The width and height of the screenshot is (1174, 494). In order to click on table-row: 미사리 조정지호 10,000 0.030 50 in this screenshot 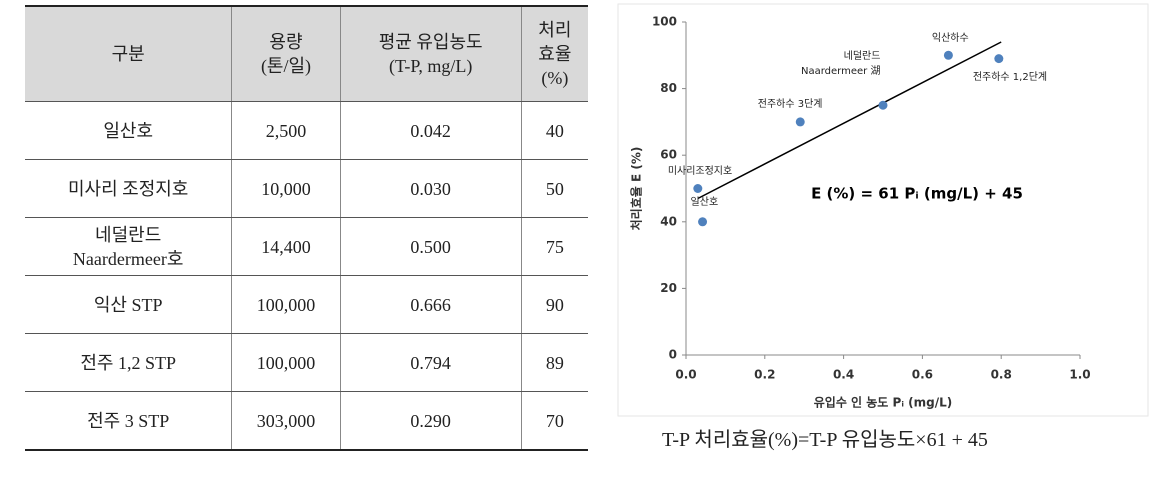, I will do `click(306, 188)`.